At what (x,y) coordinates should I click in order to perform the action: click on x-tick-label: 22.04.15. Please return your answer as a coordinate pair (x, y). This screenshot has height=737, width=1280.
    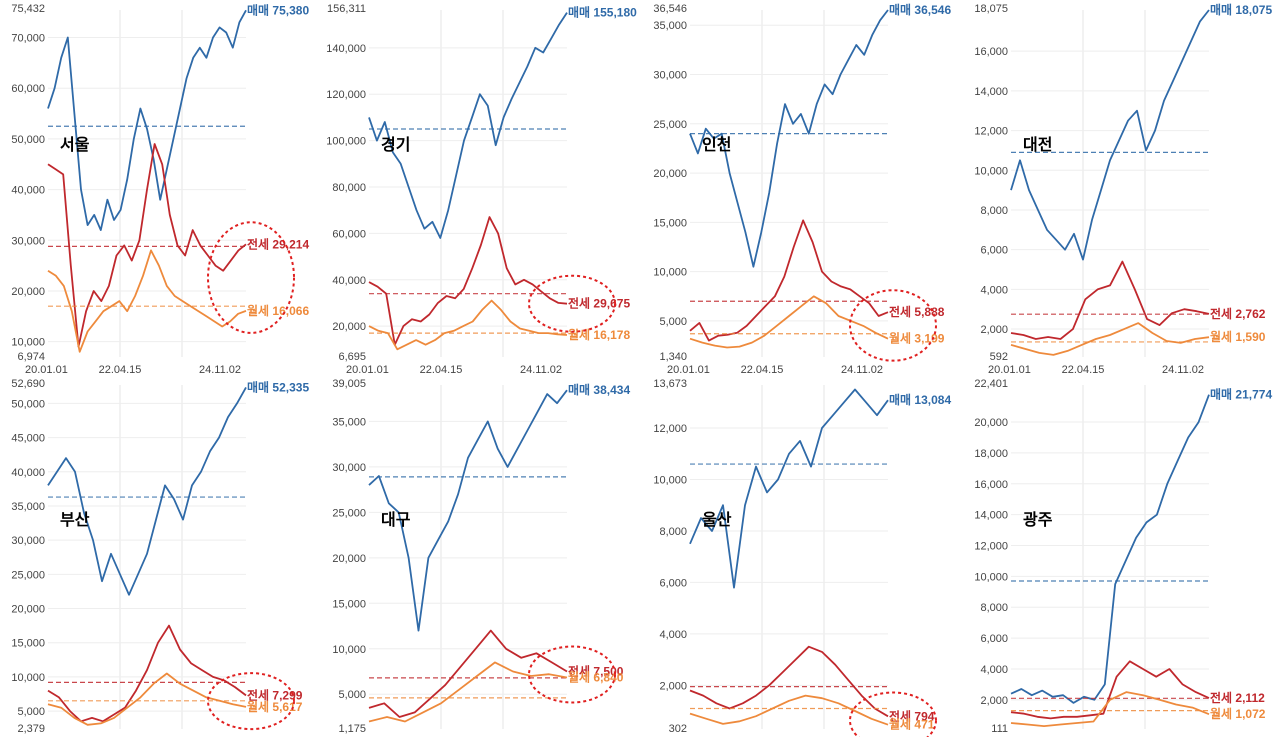
    Looking at the image, I should click on (1083, 370).